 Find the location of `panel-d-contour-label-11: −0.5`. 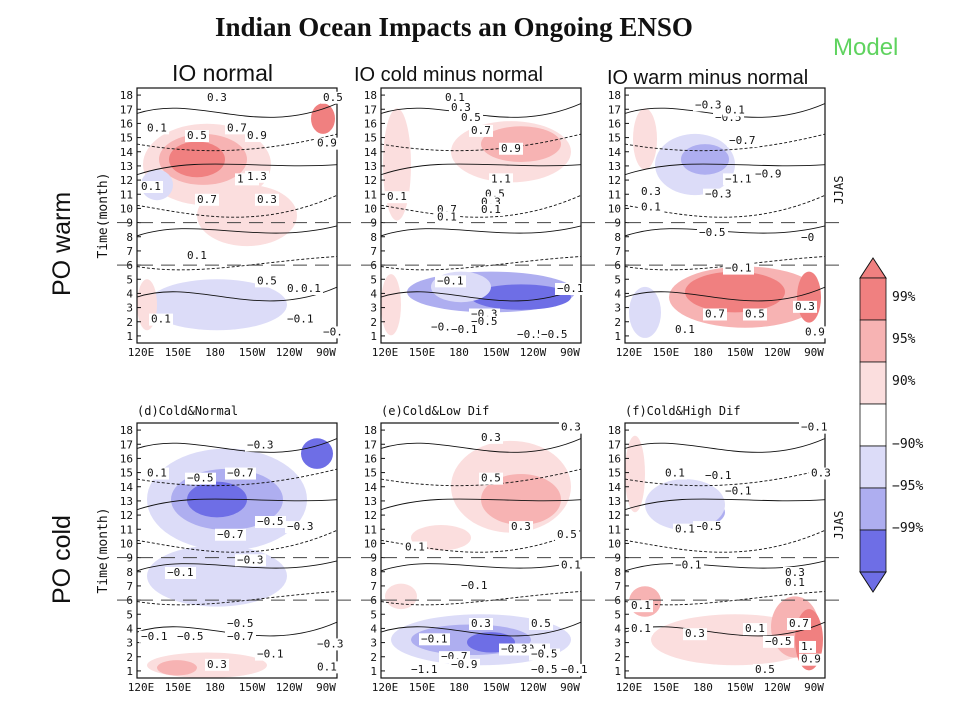

panel-d-contour-label-11: −0.5 is located at coordinates (190, 636).